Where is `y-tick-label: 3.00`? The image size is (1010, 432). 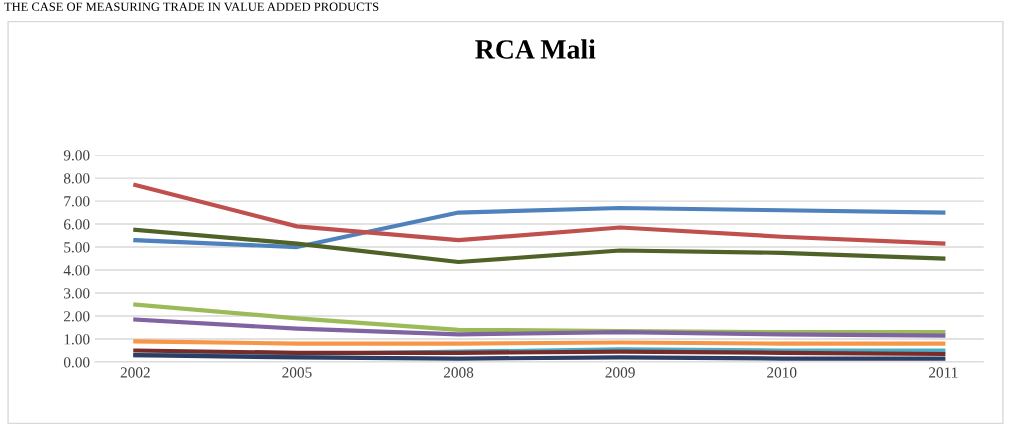
y-tick-label: 3.00 is located at coordinates (77, 293).